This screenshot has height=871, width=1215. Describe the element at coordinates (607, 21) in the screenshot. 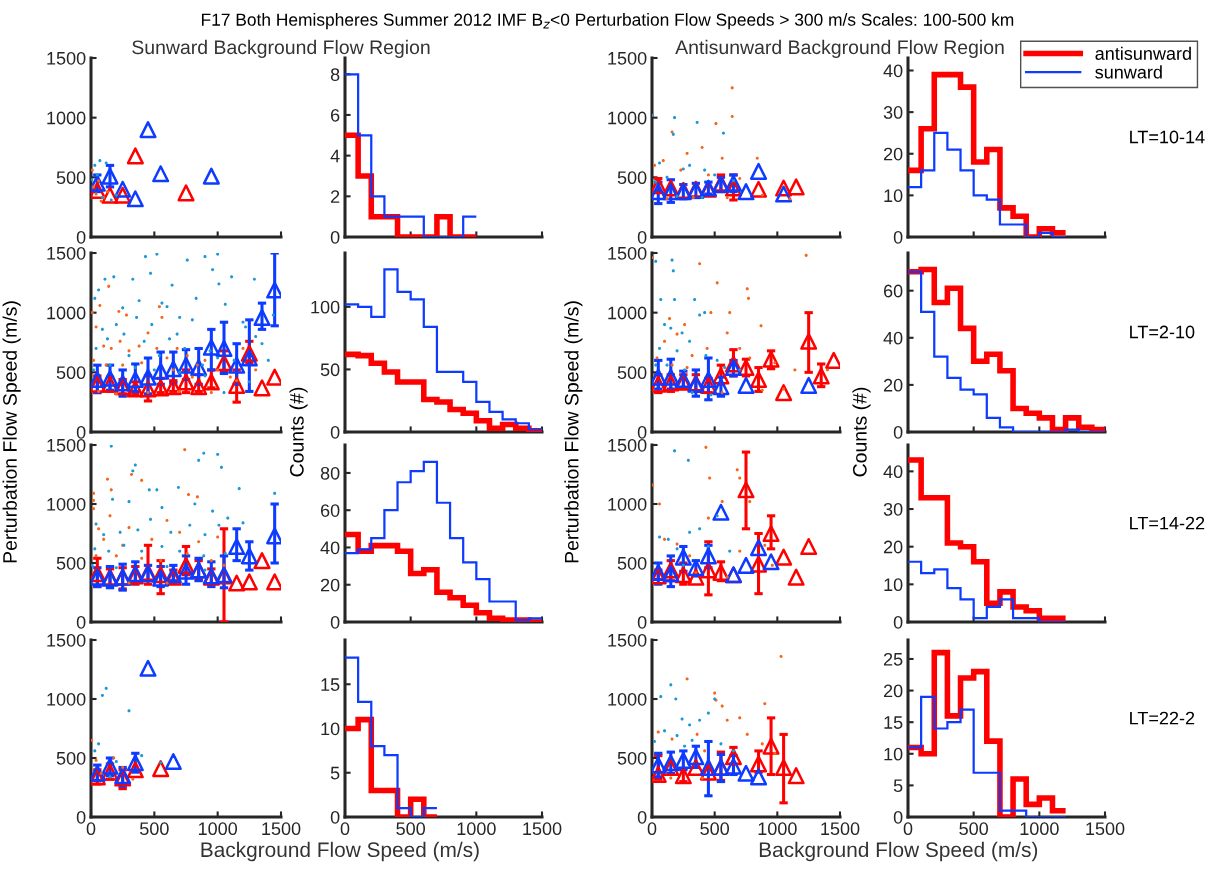

I see `text: F17 Both Hemispheres Summer 2012 IMF B$_{z}$<0 Perturbation Flow Speeds > 300 m/s Scales: 100-500 km` at that location.